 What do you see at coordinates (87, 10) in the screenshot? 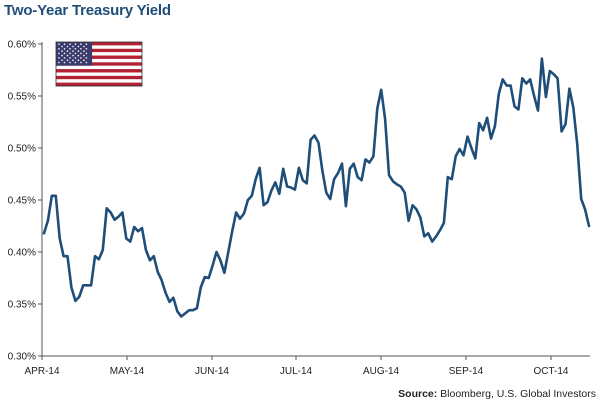
I see `chart-title: Two-Year Treasury Yield` at bounding box center [87, 10].